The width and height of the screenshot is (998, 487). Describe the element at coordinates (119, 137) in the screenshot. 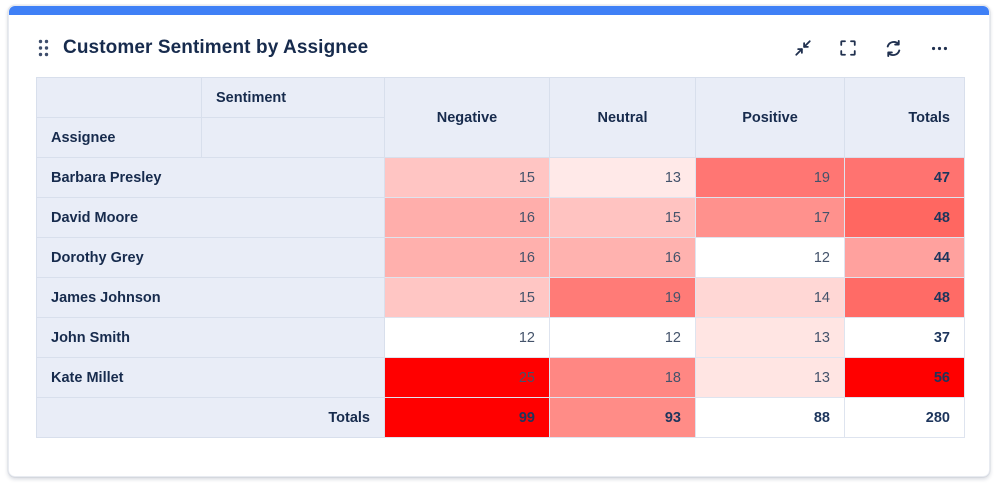

I see `row-dimension-header: Assignee` at that location.